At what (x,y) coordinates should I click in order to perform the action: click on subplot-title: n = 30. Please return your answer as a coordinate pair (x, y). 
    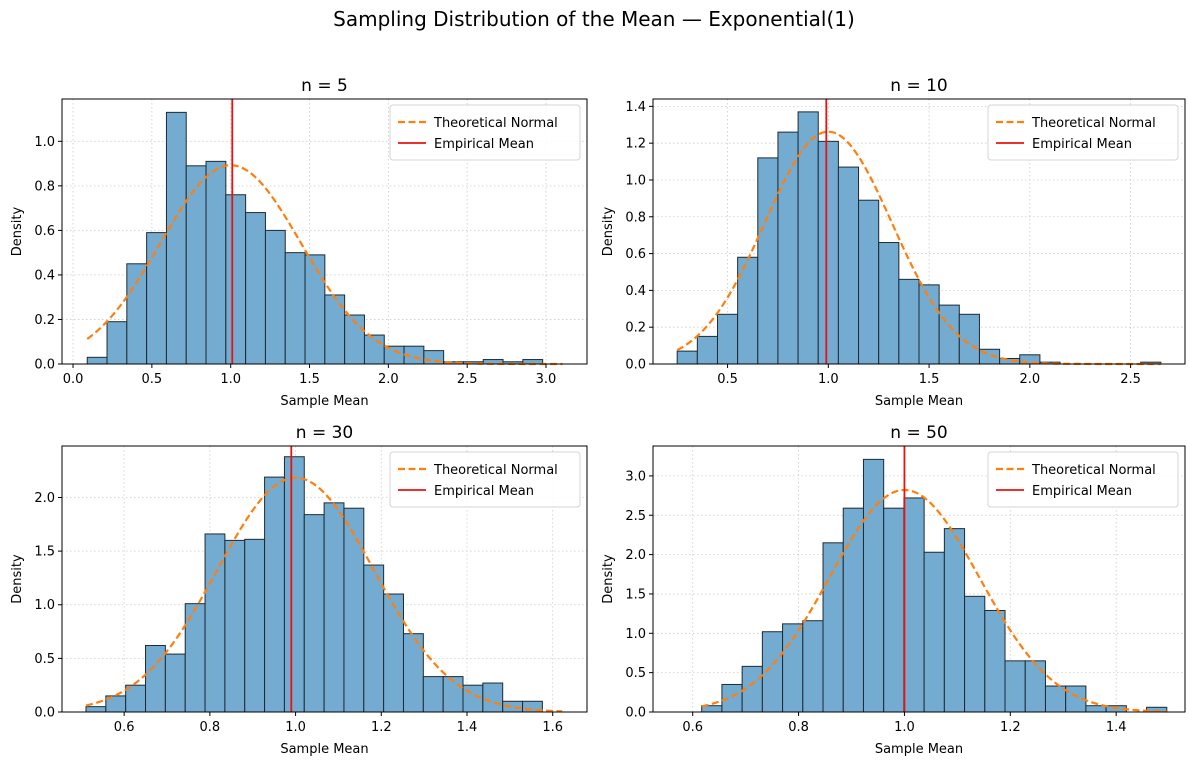
    Looking at the image, I should click on (324, 433).